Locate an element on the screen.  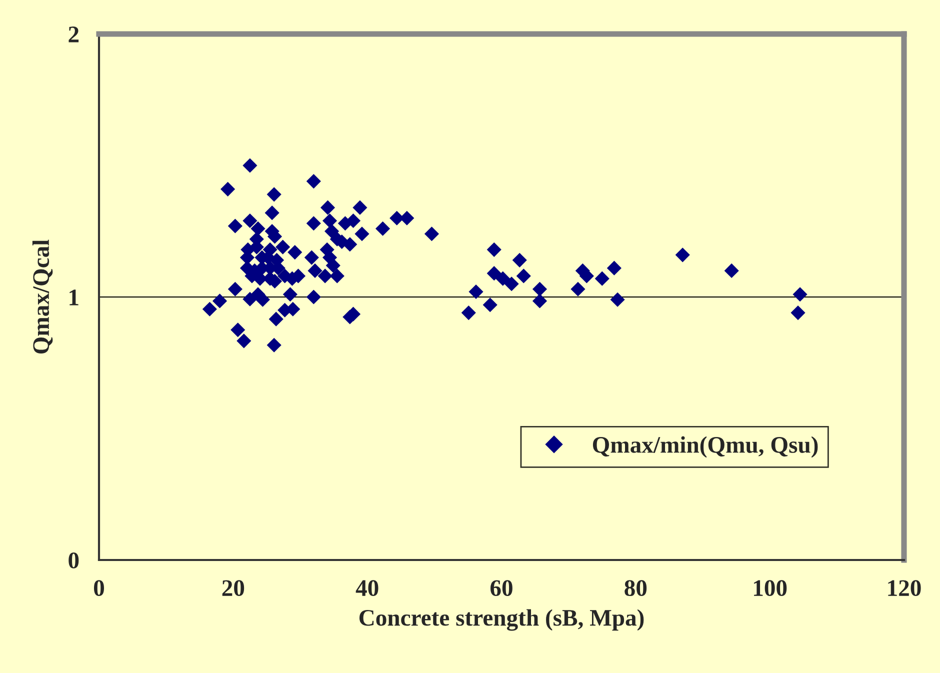
x-tick-label: 80 is located at coordinates (635, 588).